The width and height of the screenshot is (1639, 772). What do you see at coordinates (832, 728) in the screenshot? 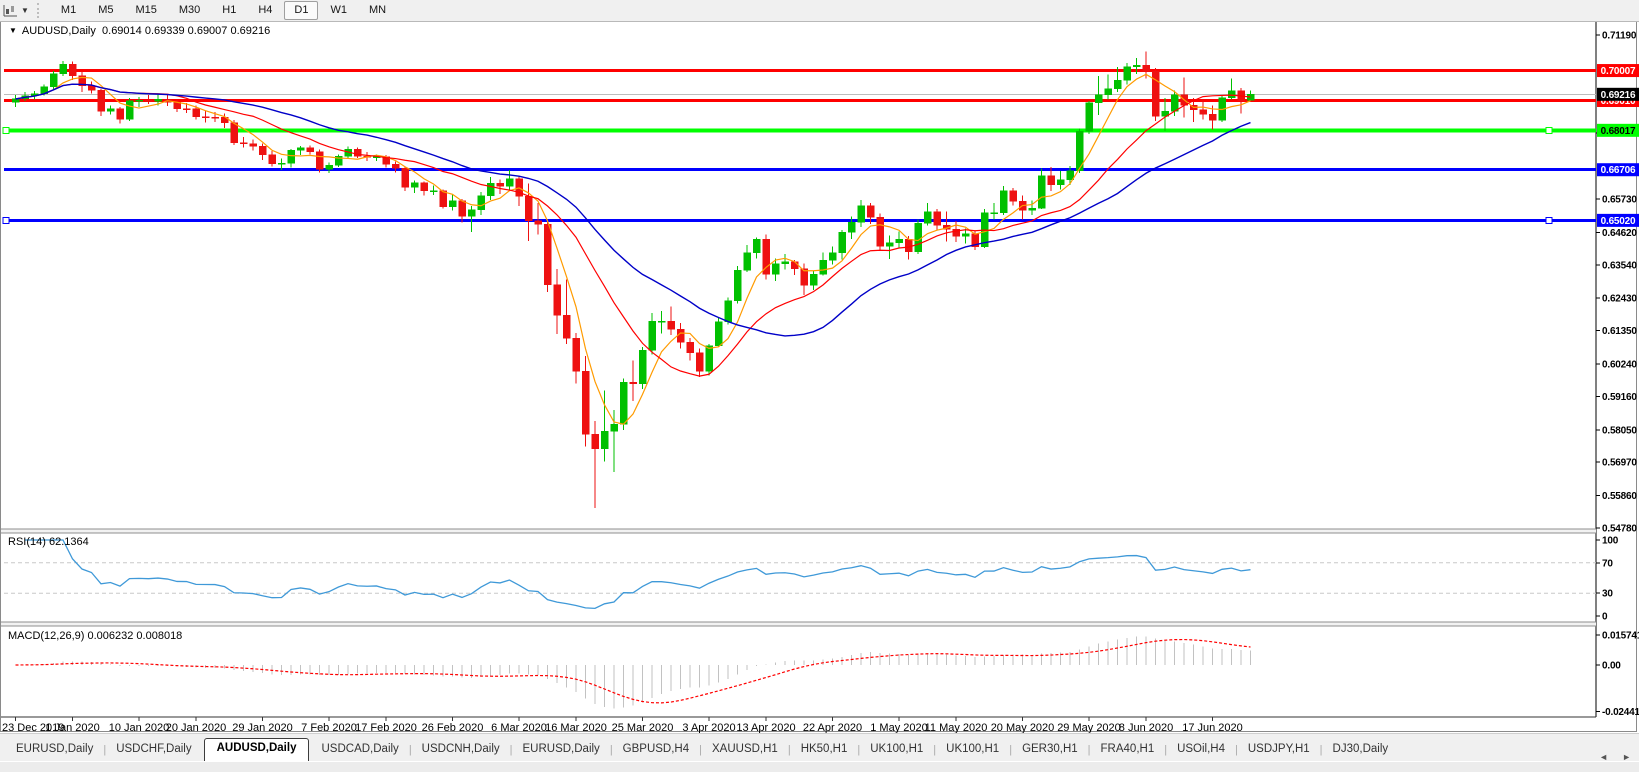
I see `svg-text: 22 Apr 2020` at bounding box center [832, 728].